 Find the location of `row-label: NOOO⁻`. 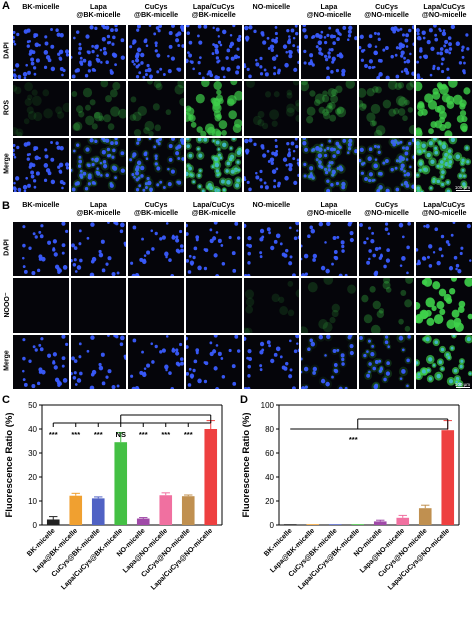

row-label: NOOO⁻ is located at coordinates (8, 304).